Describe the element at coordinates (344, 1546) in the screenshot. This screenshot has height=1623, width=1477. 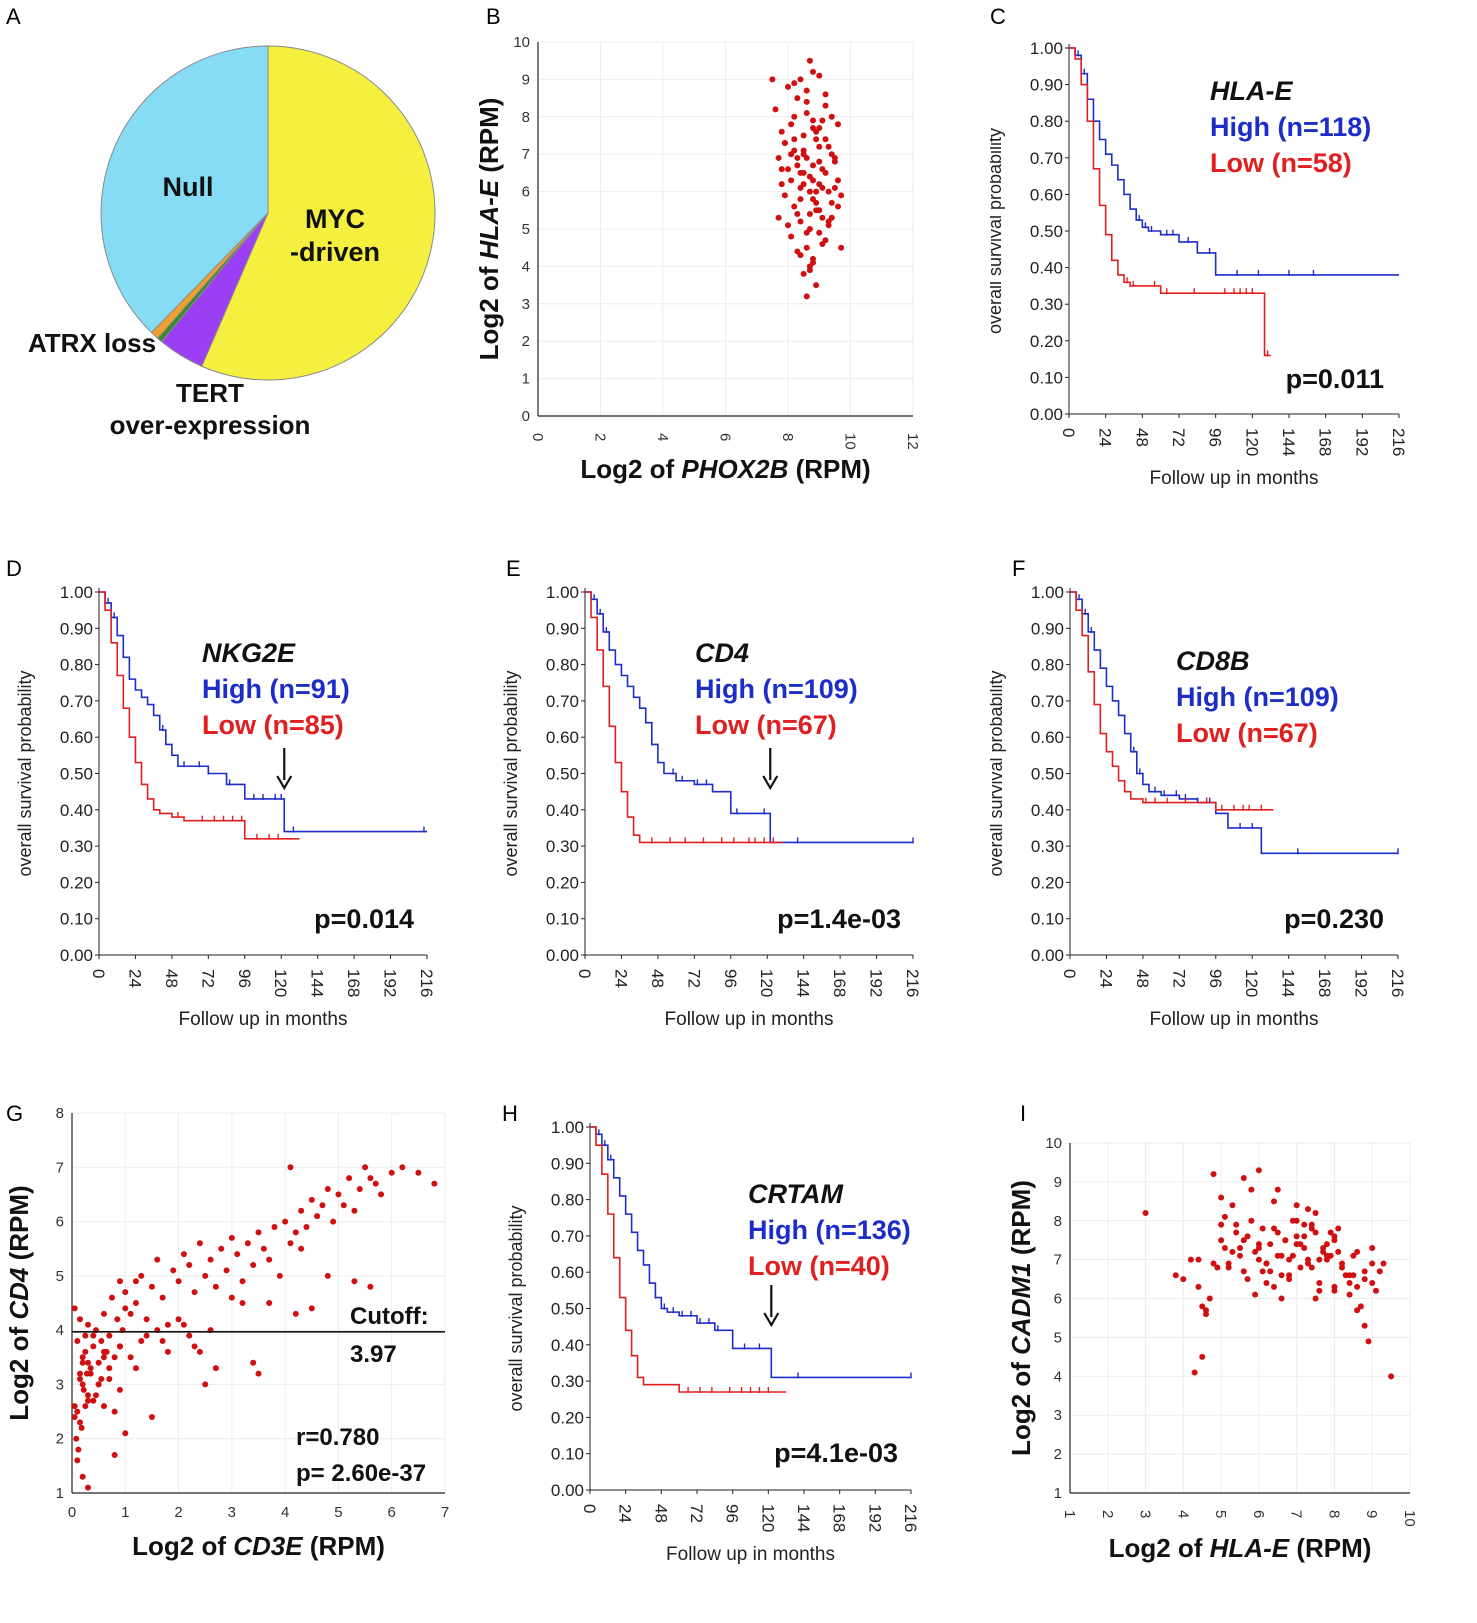
I see `x-axis-label-part: (RPM)` at that location.